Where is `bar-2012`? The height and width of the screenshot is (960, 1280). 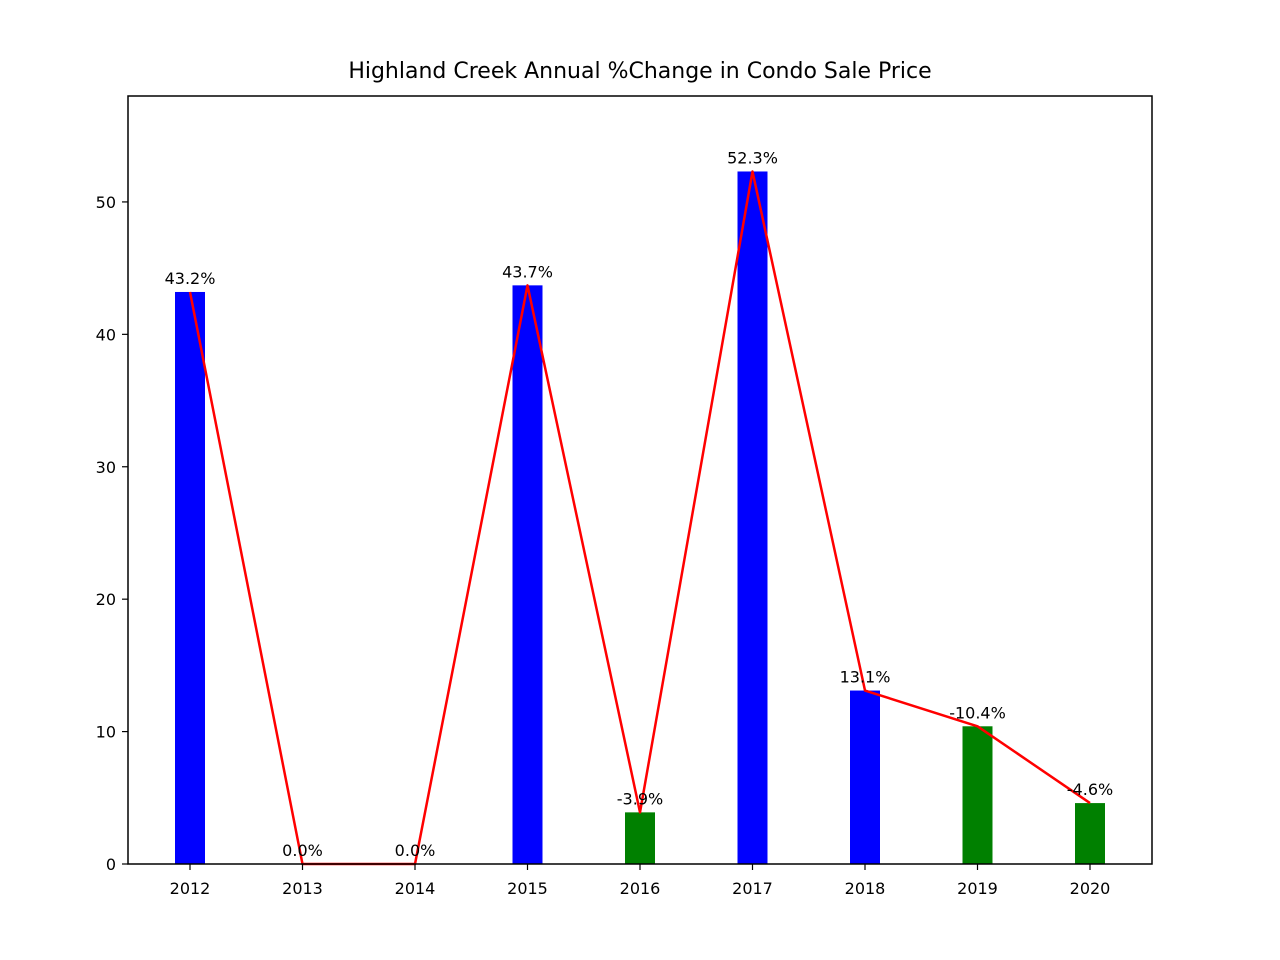 bar-2012 is located at coordinates (190, 577).